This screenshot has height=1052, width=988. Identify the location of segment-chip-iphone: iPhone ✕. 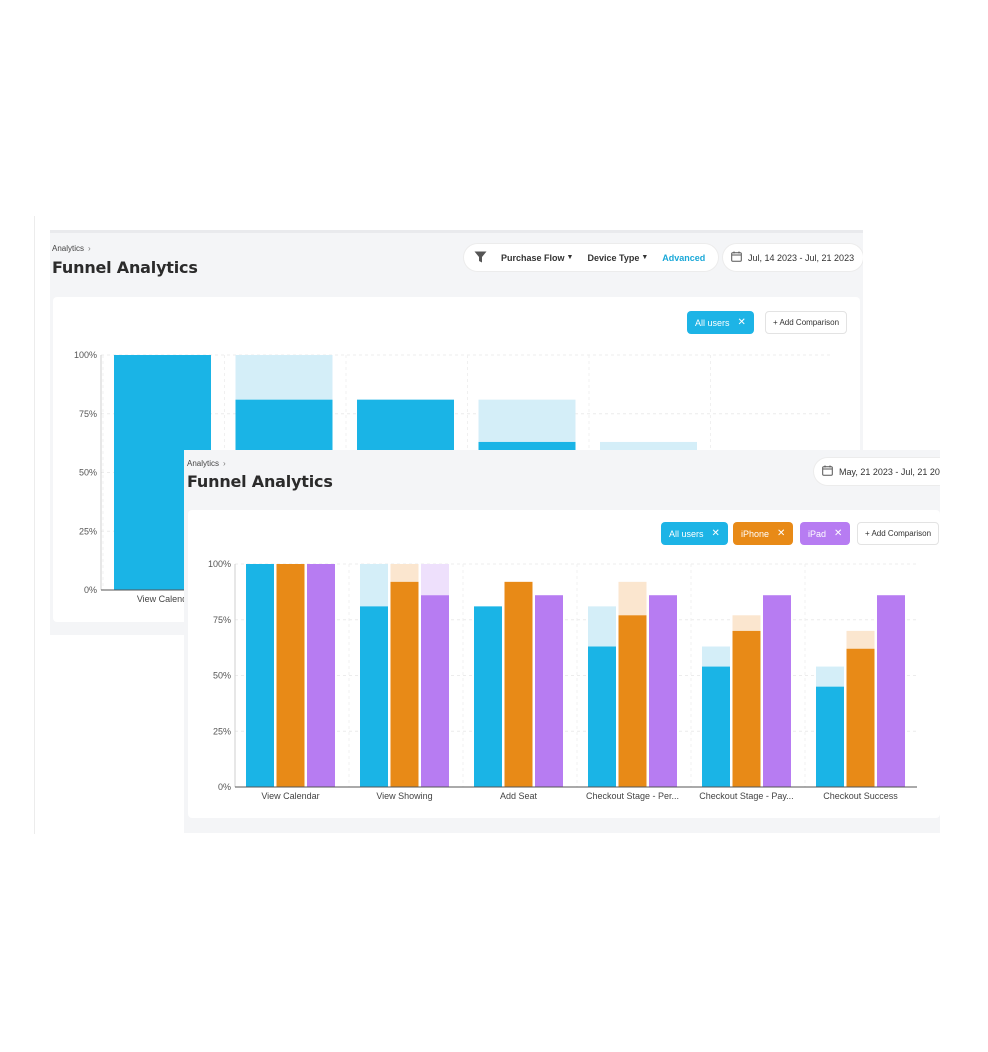
(763, 533).